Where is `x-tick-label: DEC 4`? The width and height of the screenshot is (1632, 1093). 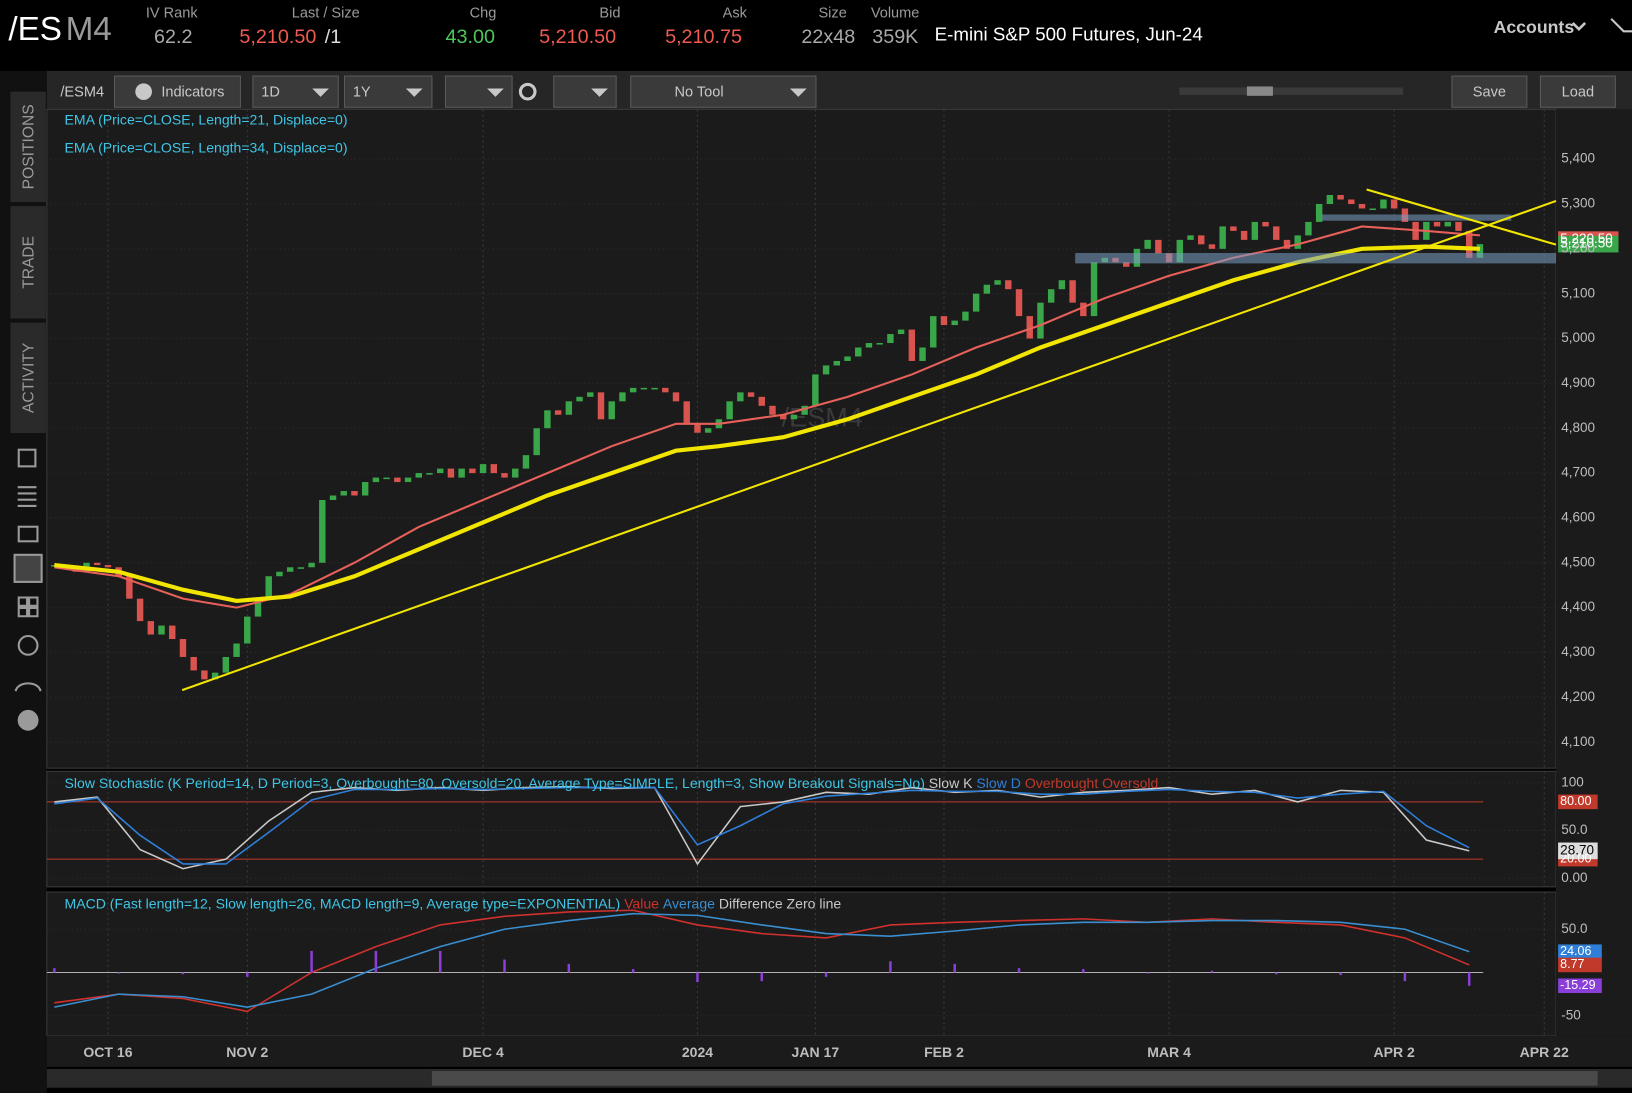
x-tick-label: DEC 4 is located at coordinates (483, 1052).